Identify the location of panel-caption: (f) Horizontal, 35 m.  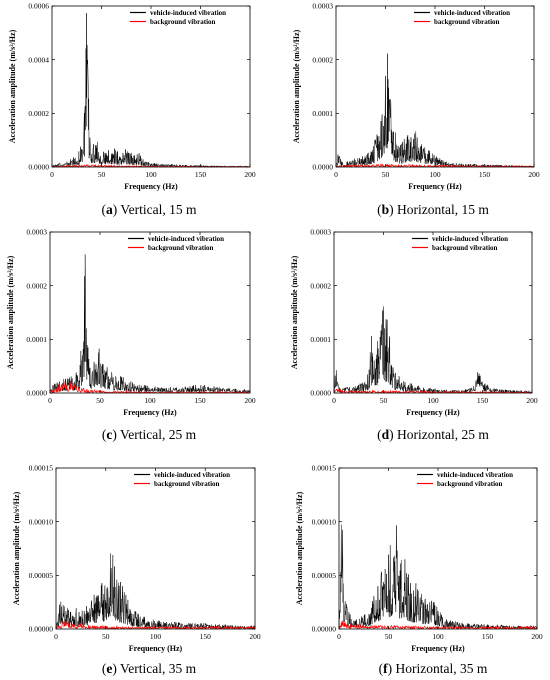
(433, 668).